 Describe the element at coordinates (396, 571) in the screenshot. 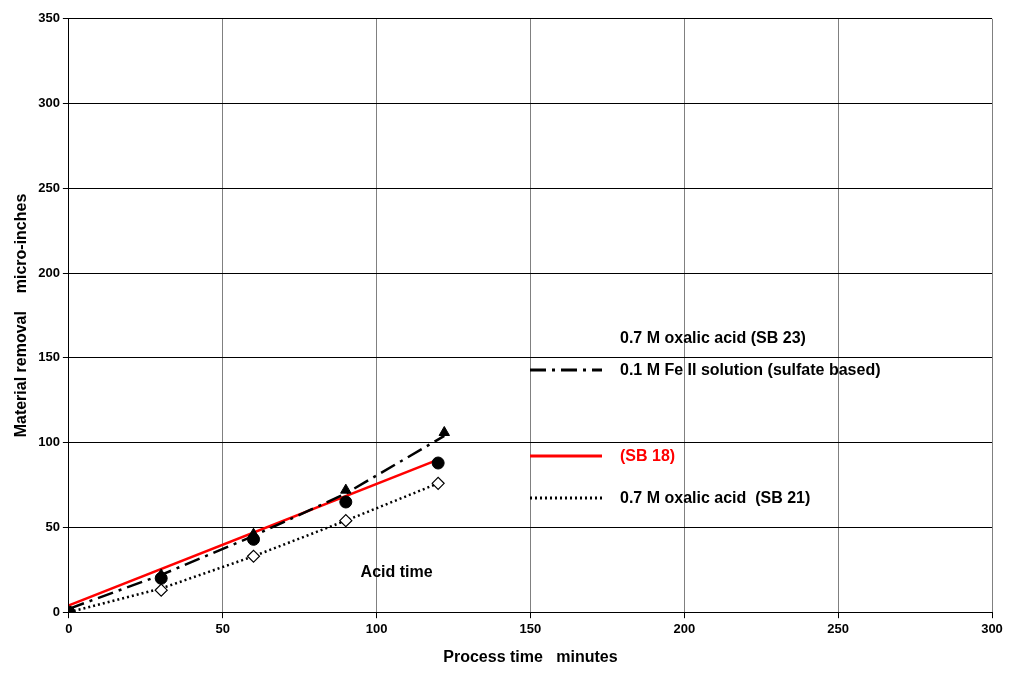

I see `annotation: Acid time` at that location.